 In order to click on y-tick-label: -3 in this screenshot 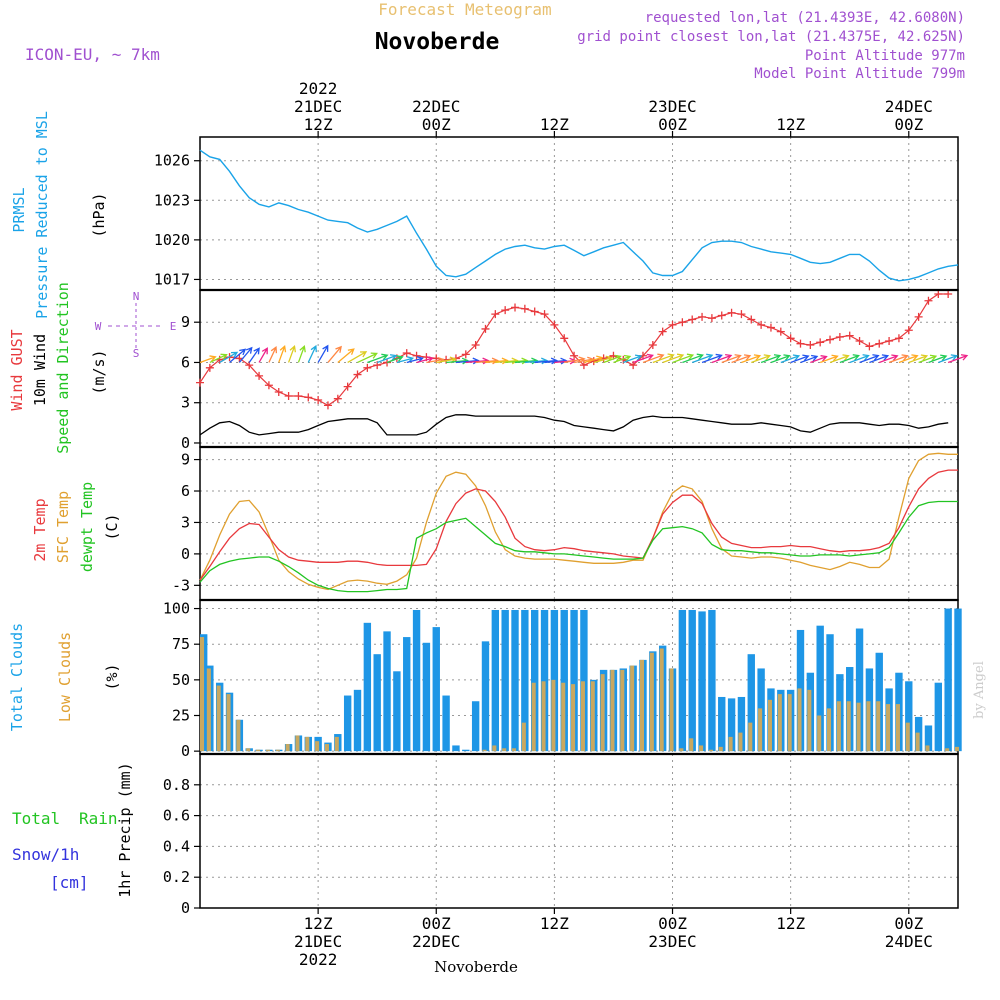, I will do `click(181, 585)`.